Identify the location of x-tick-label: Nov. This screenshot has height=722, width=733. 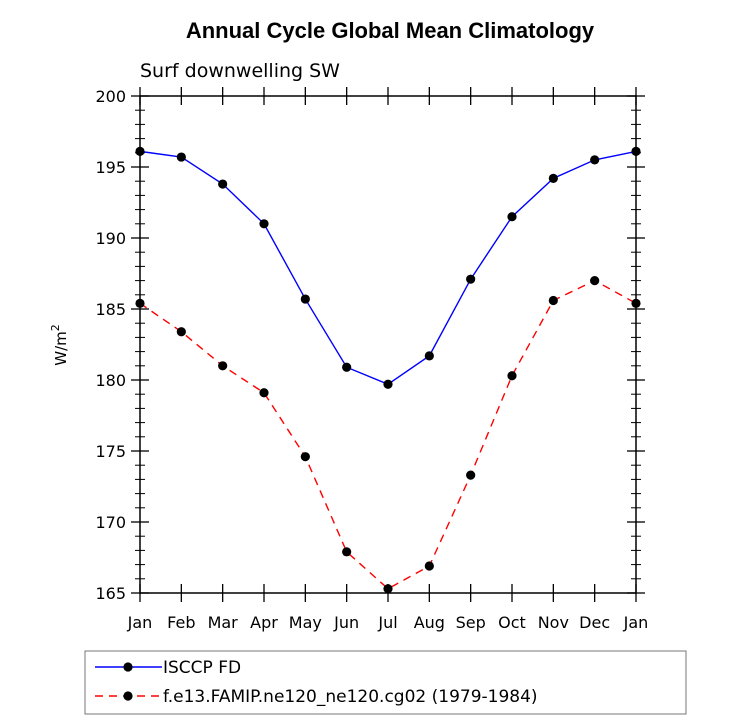
(553, 622).